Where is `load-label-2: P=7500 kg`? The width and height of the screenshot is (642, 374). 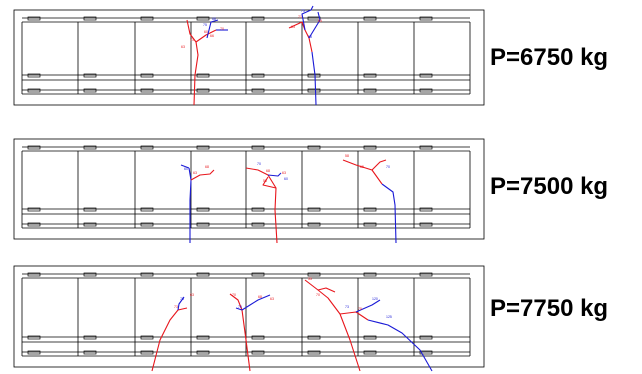
load-label-2: P=7500 kg is located at coordinates (549, 186).